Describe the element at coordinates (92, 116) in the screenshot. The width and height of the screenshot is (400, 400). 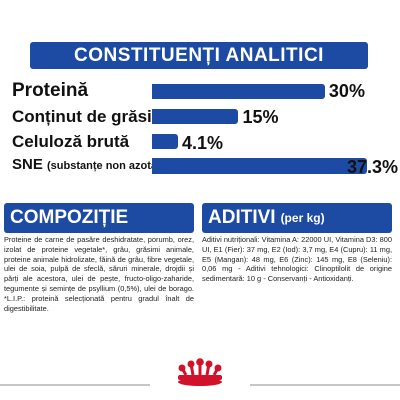
I see `row-label-fat: Conținut de grăsimi` at that location.